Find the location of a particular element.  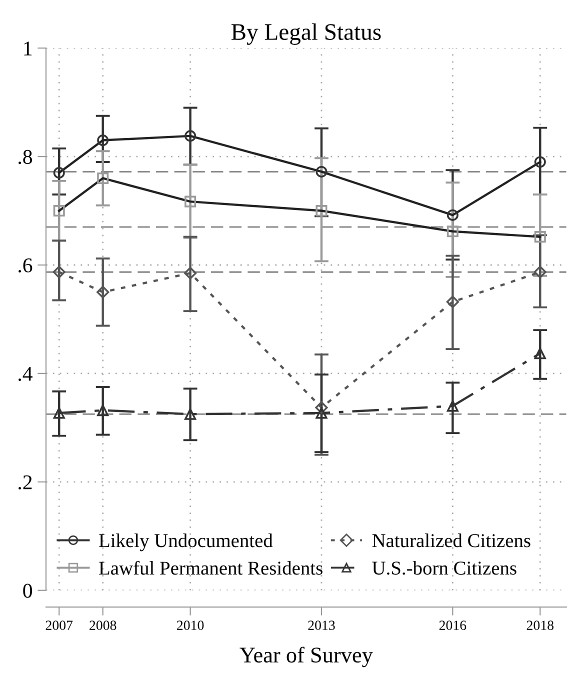

x-tick-label: 2010 is located at coordinates (190, 625).